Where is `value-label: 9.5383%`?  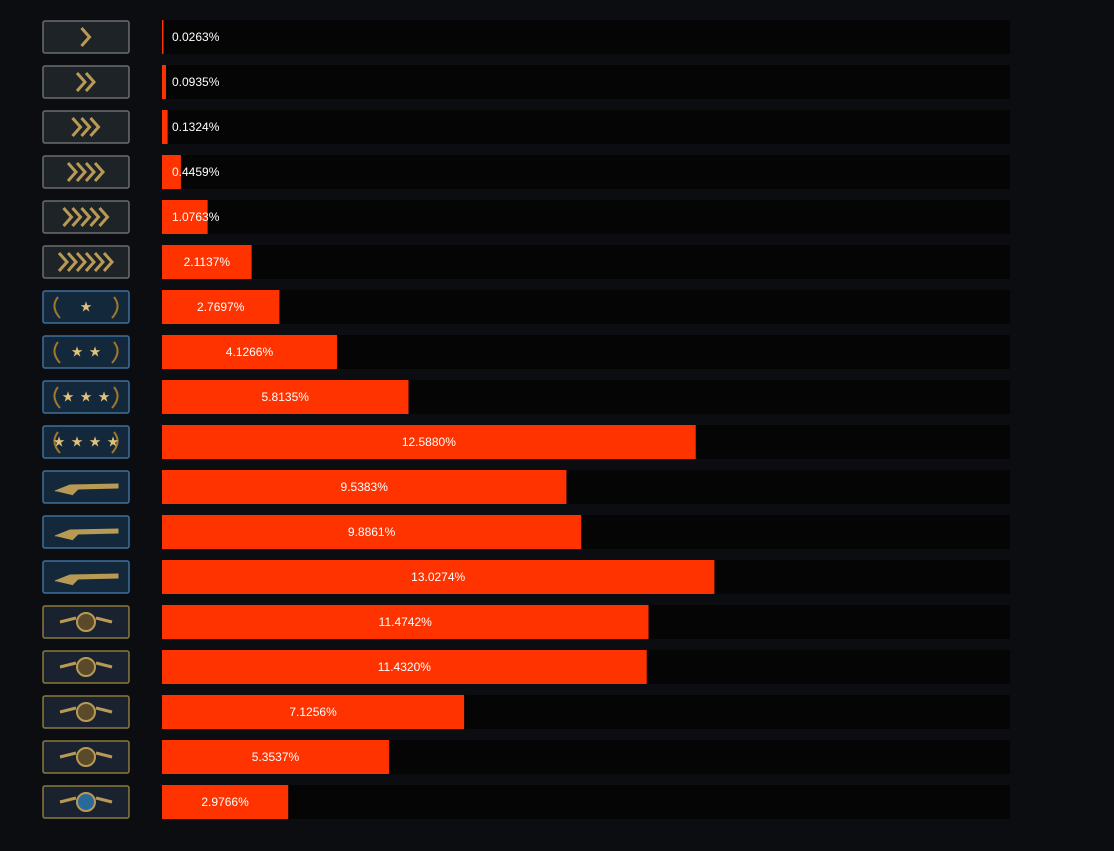
value-label: 9.5383% is located at coordinates (365, 487).